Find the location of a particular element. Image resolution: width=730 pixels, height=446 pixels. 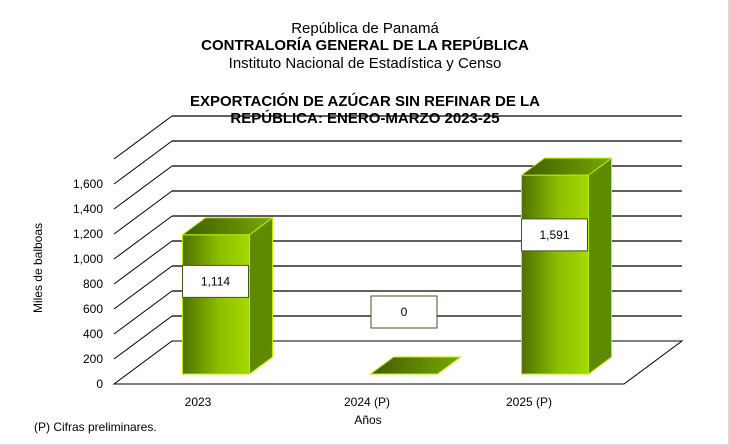

x-axis-ticks: 2023 2024 (P) 2025 (P) is located at coordinates (368, 402).